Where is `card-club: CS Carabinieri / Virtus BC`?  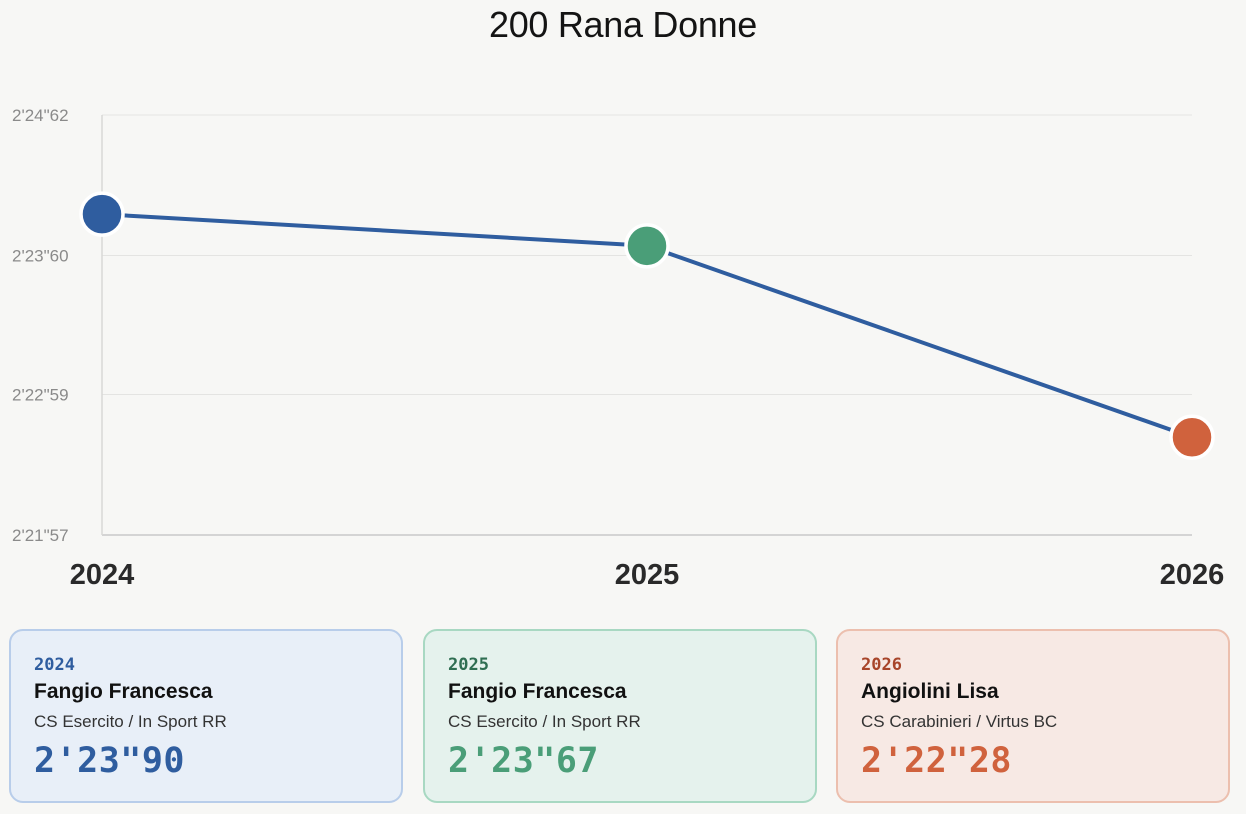 card-club: CS Carabinieri / Virtus BC is located at coordinates (959, 721).